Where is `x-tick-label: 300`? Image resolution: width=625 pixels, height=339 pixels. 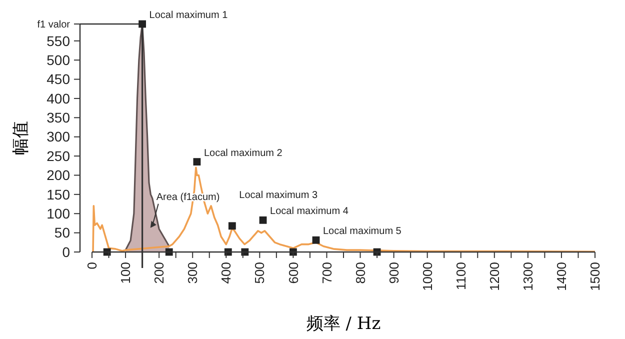 x-tick-label: 300 is located at coordinates (192, 273).